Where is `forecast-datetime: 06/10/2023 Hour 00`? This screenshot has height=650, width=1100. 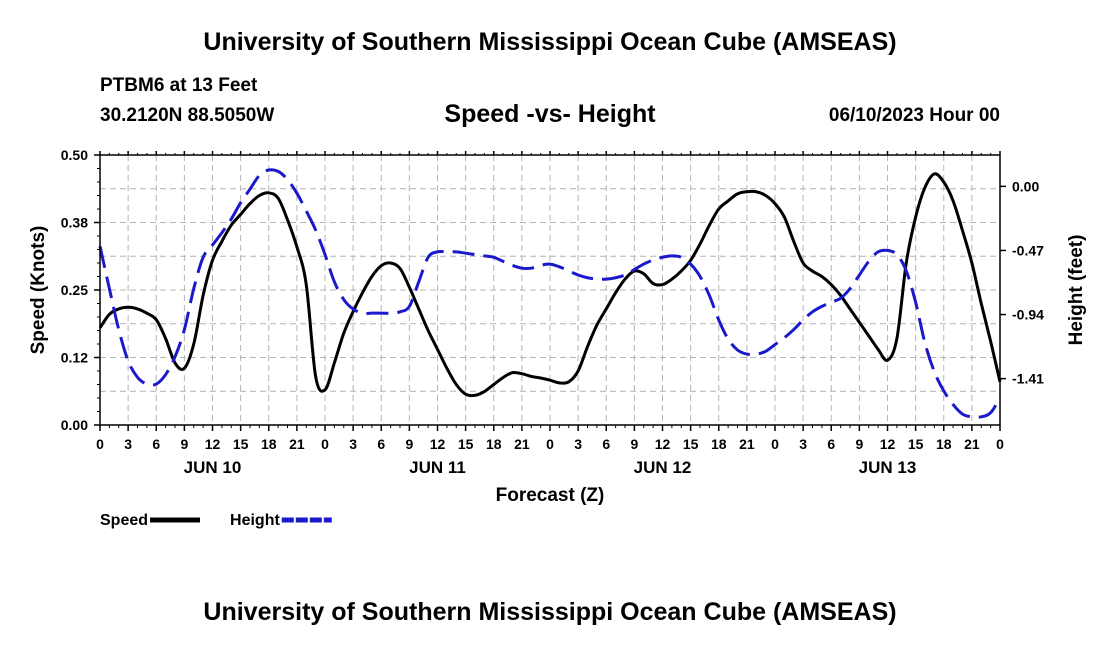
forecast-datetime: 06/10/2023 Hour 00 is located at coordinates (914, 115).